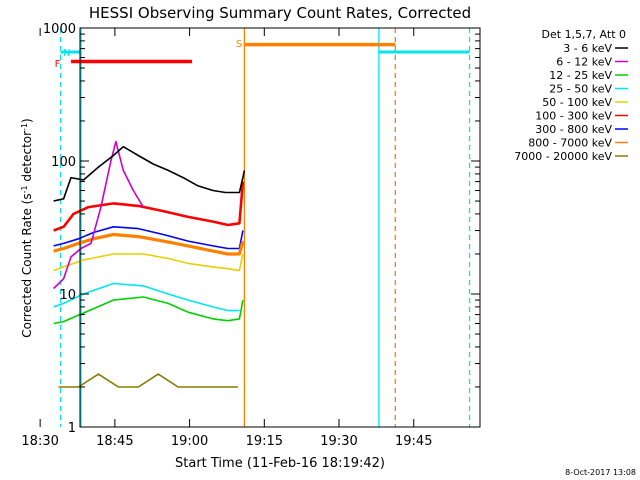 This screenshot has height=480, width=640. What do you see at coordinates (580, 75) in the screenshot?
I see `legend-label: 12 - 25 keV` at bounding box center [580, 75].